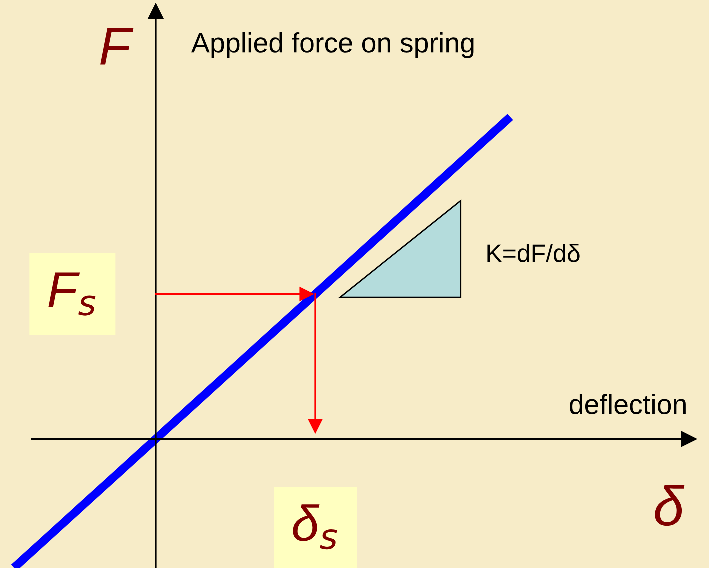  I want to click on annotation: δ$_{s}$, so click(315, 527).